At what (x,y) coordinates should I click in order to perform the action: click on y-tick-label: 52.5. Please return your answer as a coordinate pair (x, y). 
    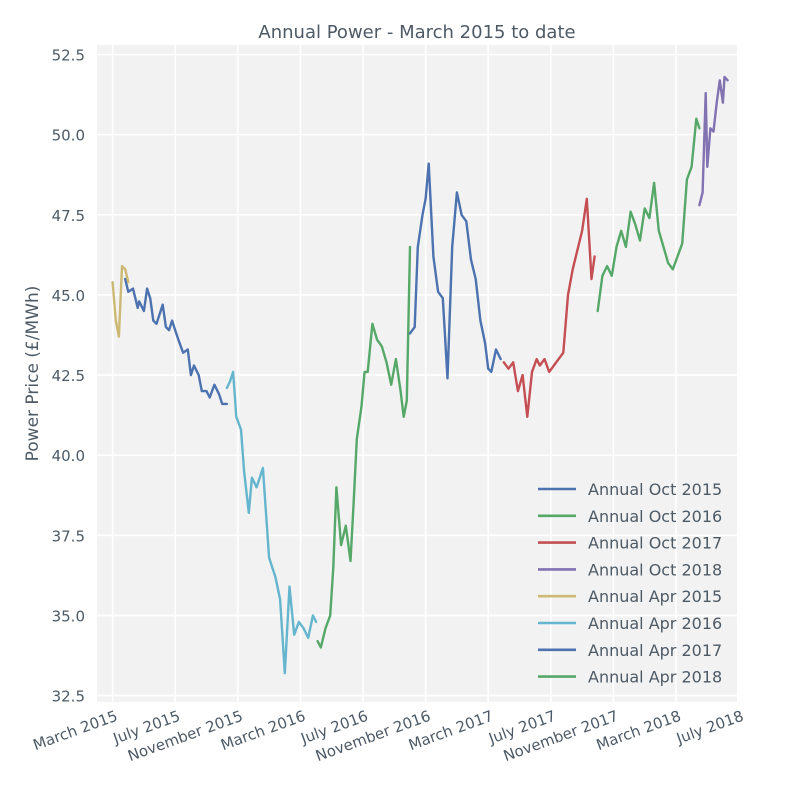
    Looking at the image, I should click on (68, 56).